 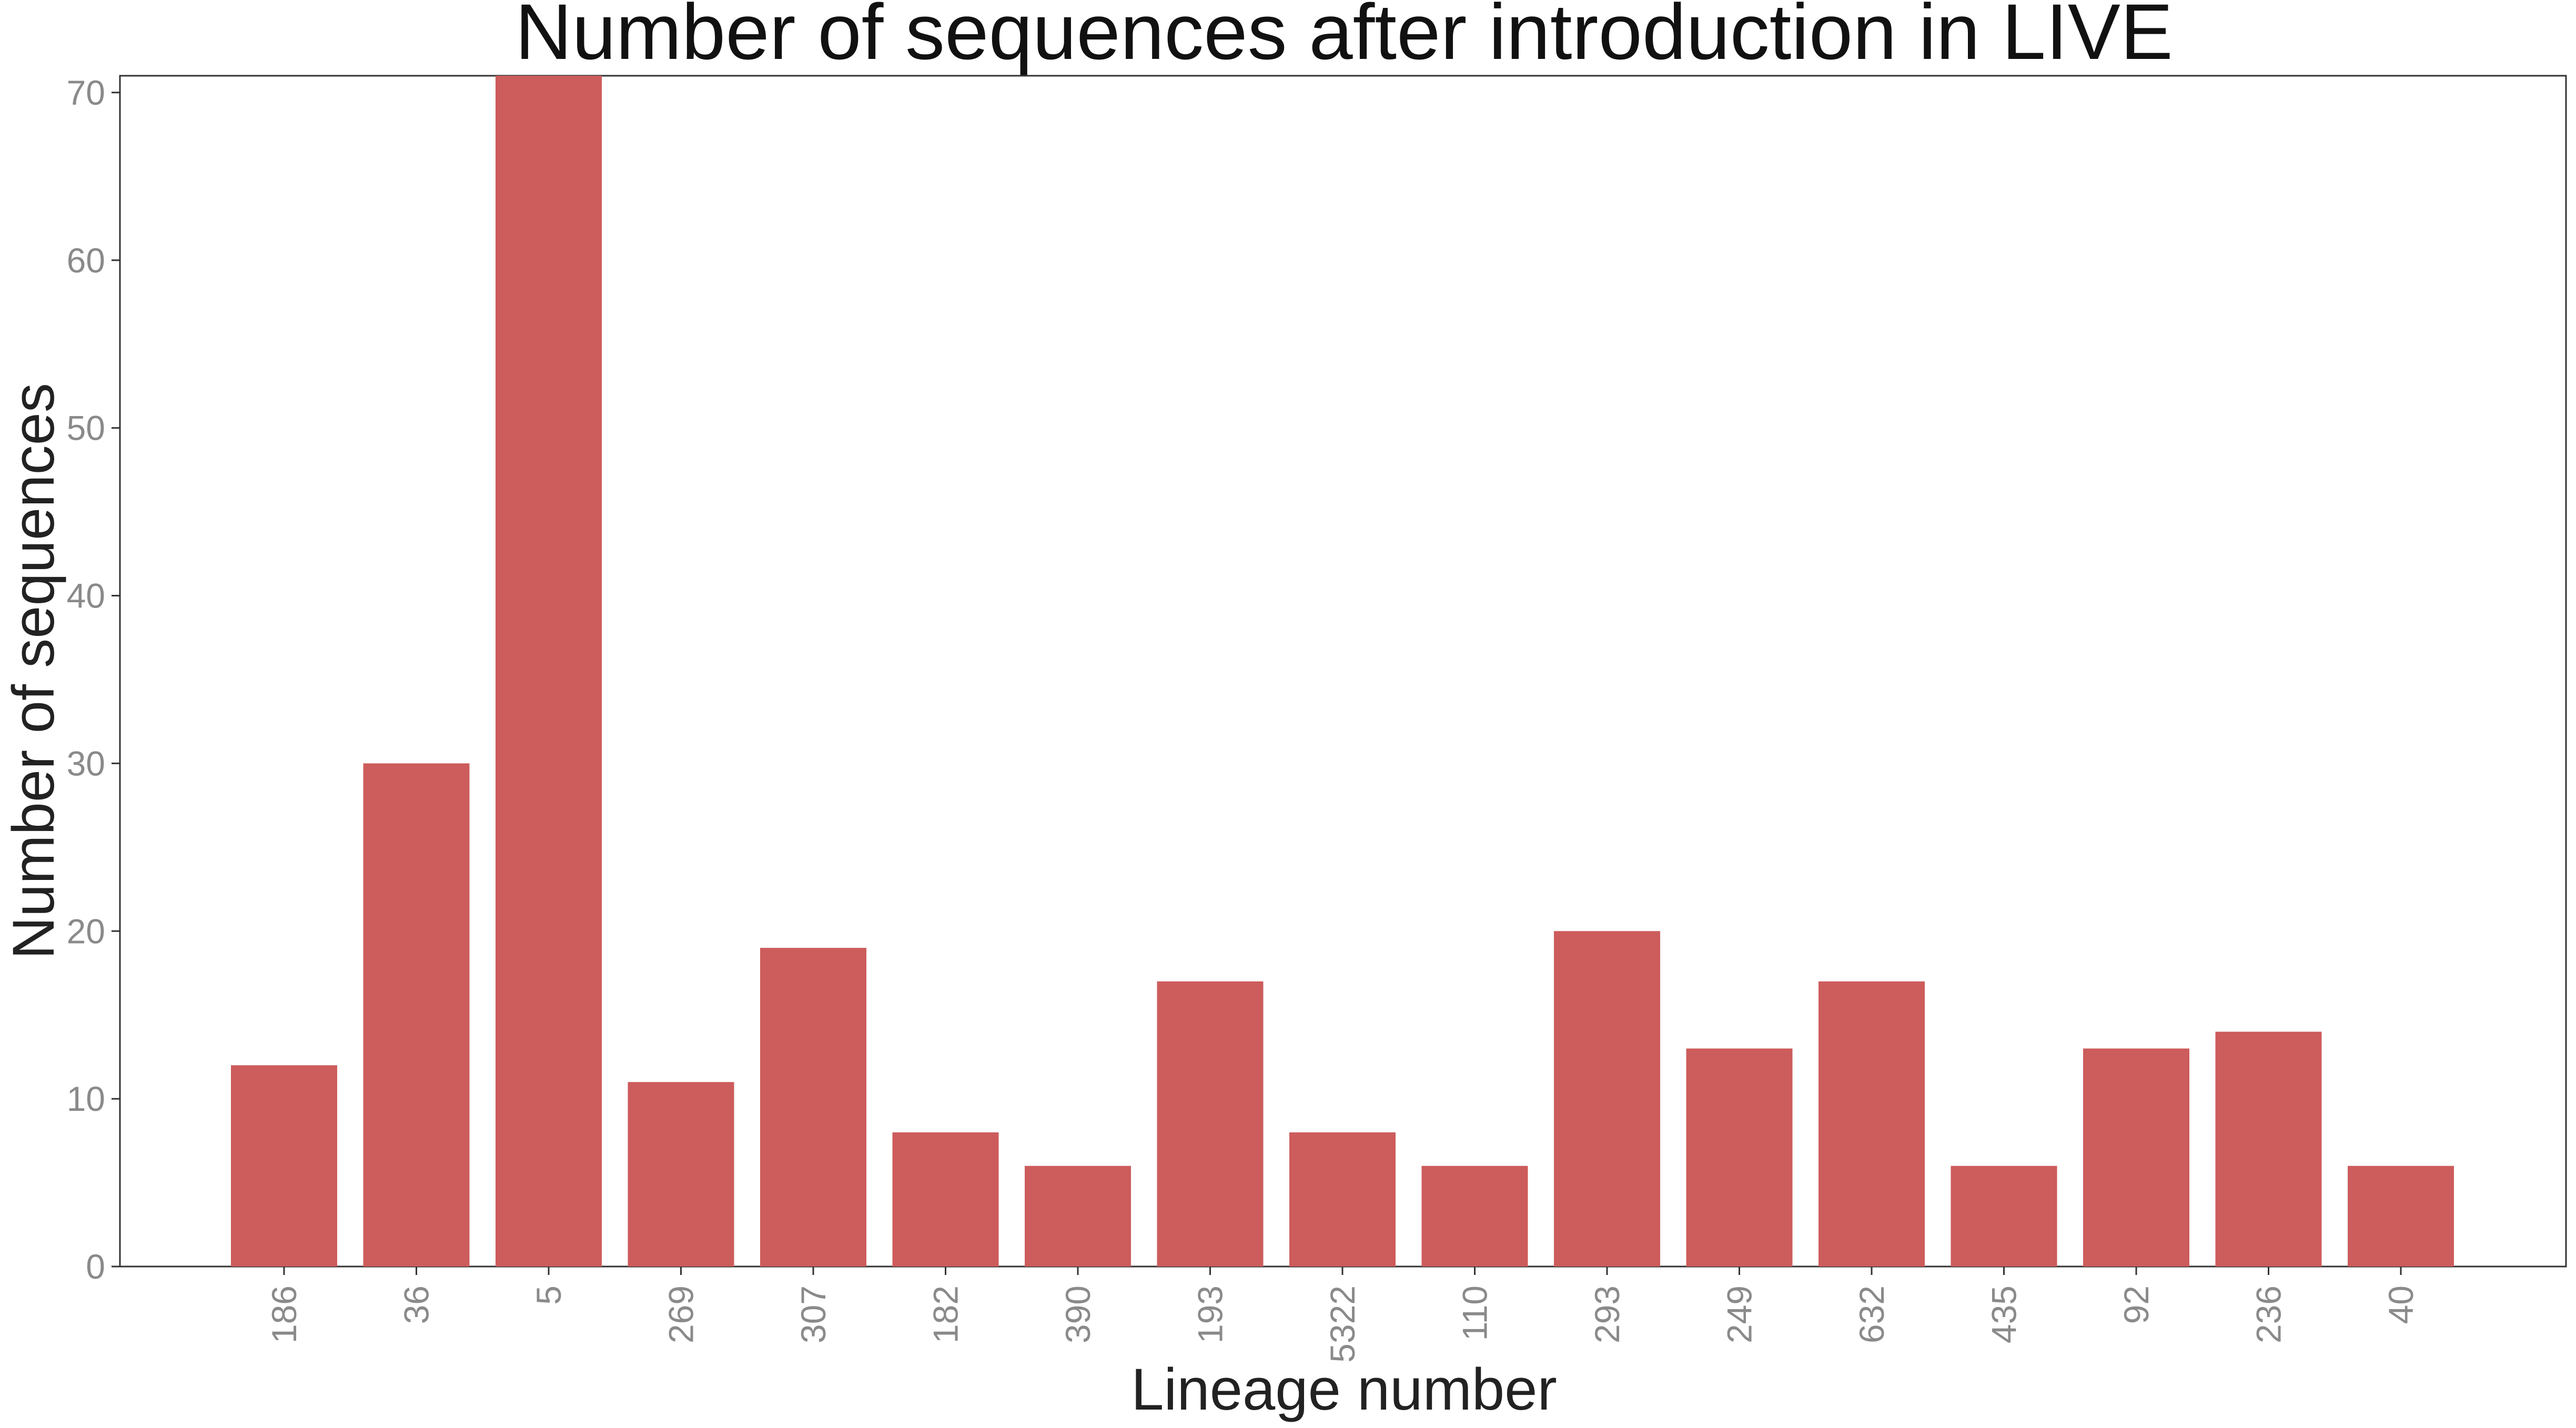 What do you see at coordinates (86, 260) in the screenshot?
I see `y-tick-label: 60` at bounding box center [86, 260].